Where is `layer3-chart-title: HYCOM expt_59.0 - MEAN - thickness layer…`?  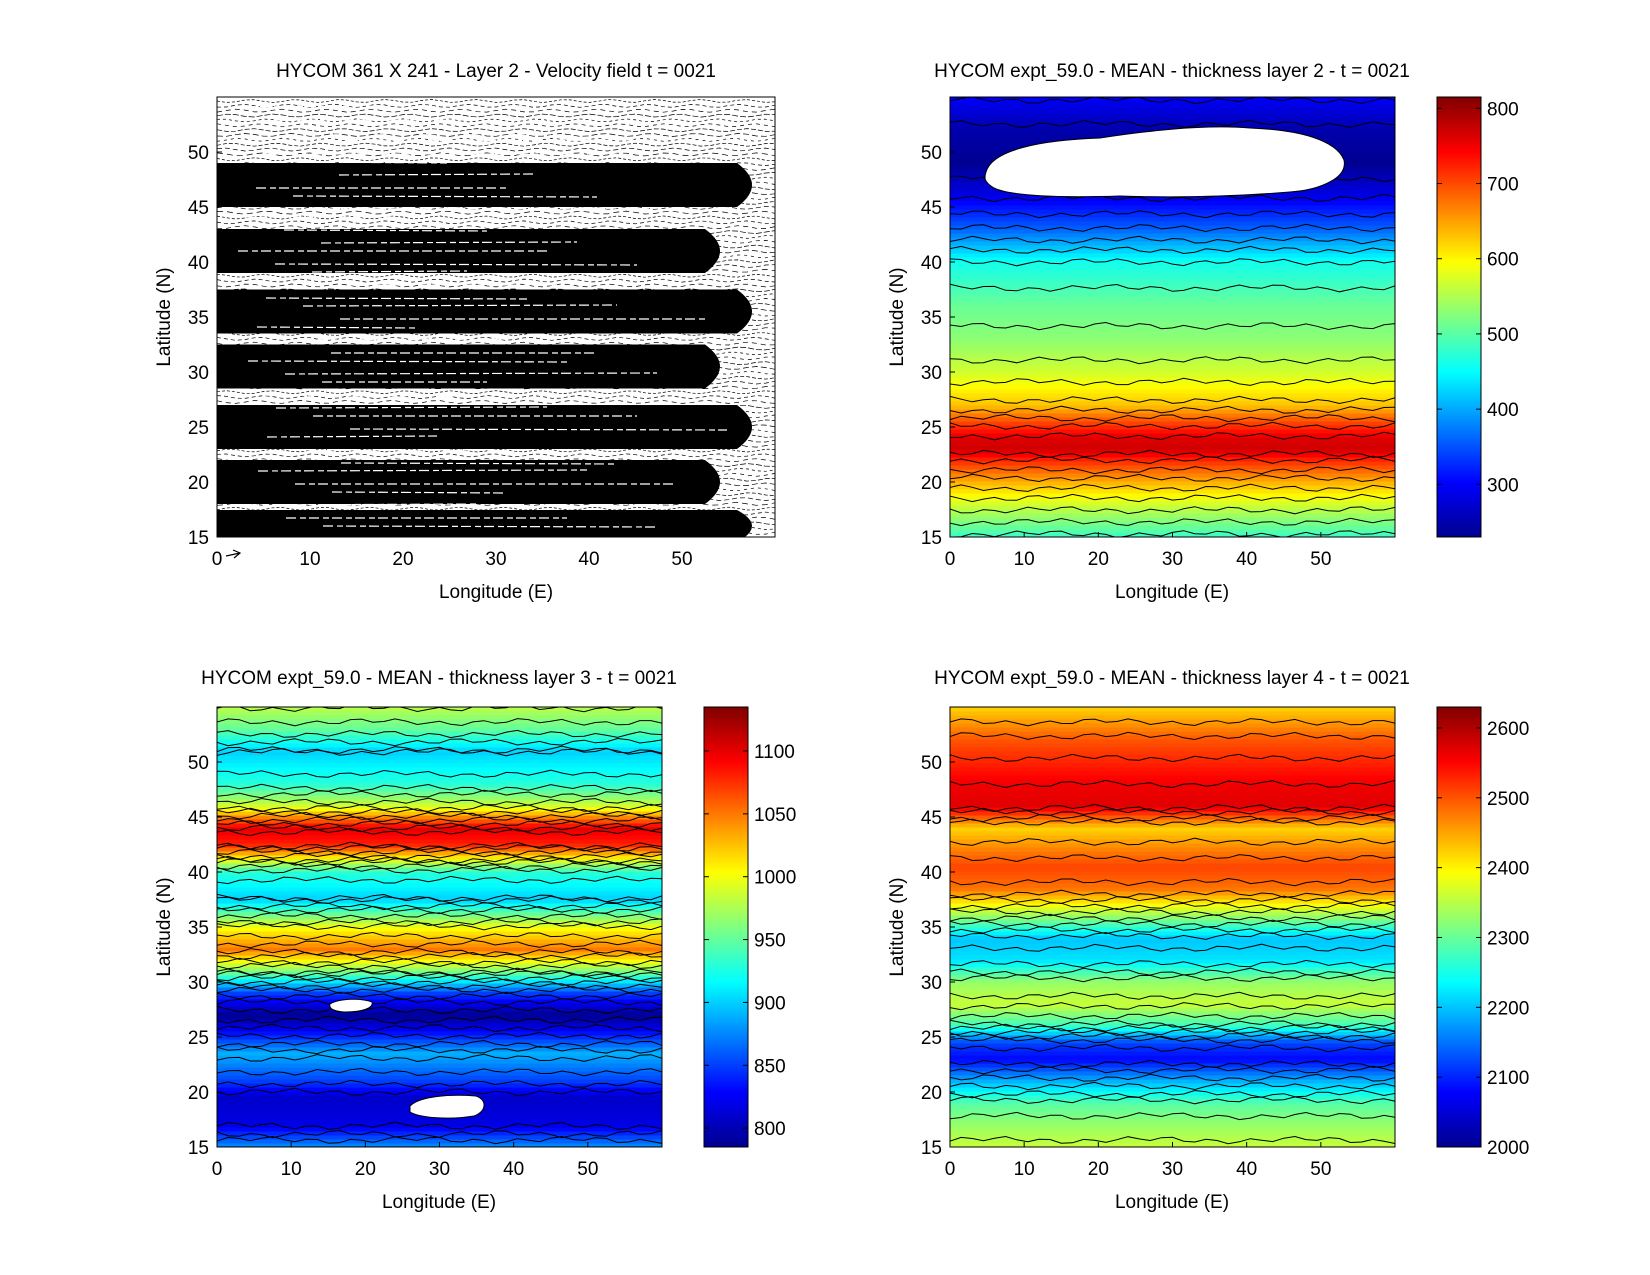
layer3-chart-title: HYCOM expt_59.0 - MEAN - thickness layer… is located at coordinates (439, 678).